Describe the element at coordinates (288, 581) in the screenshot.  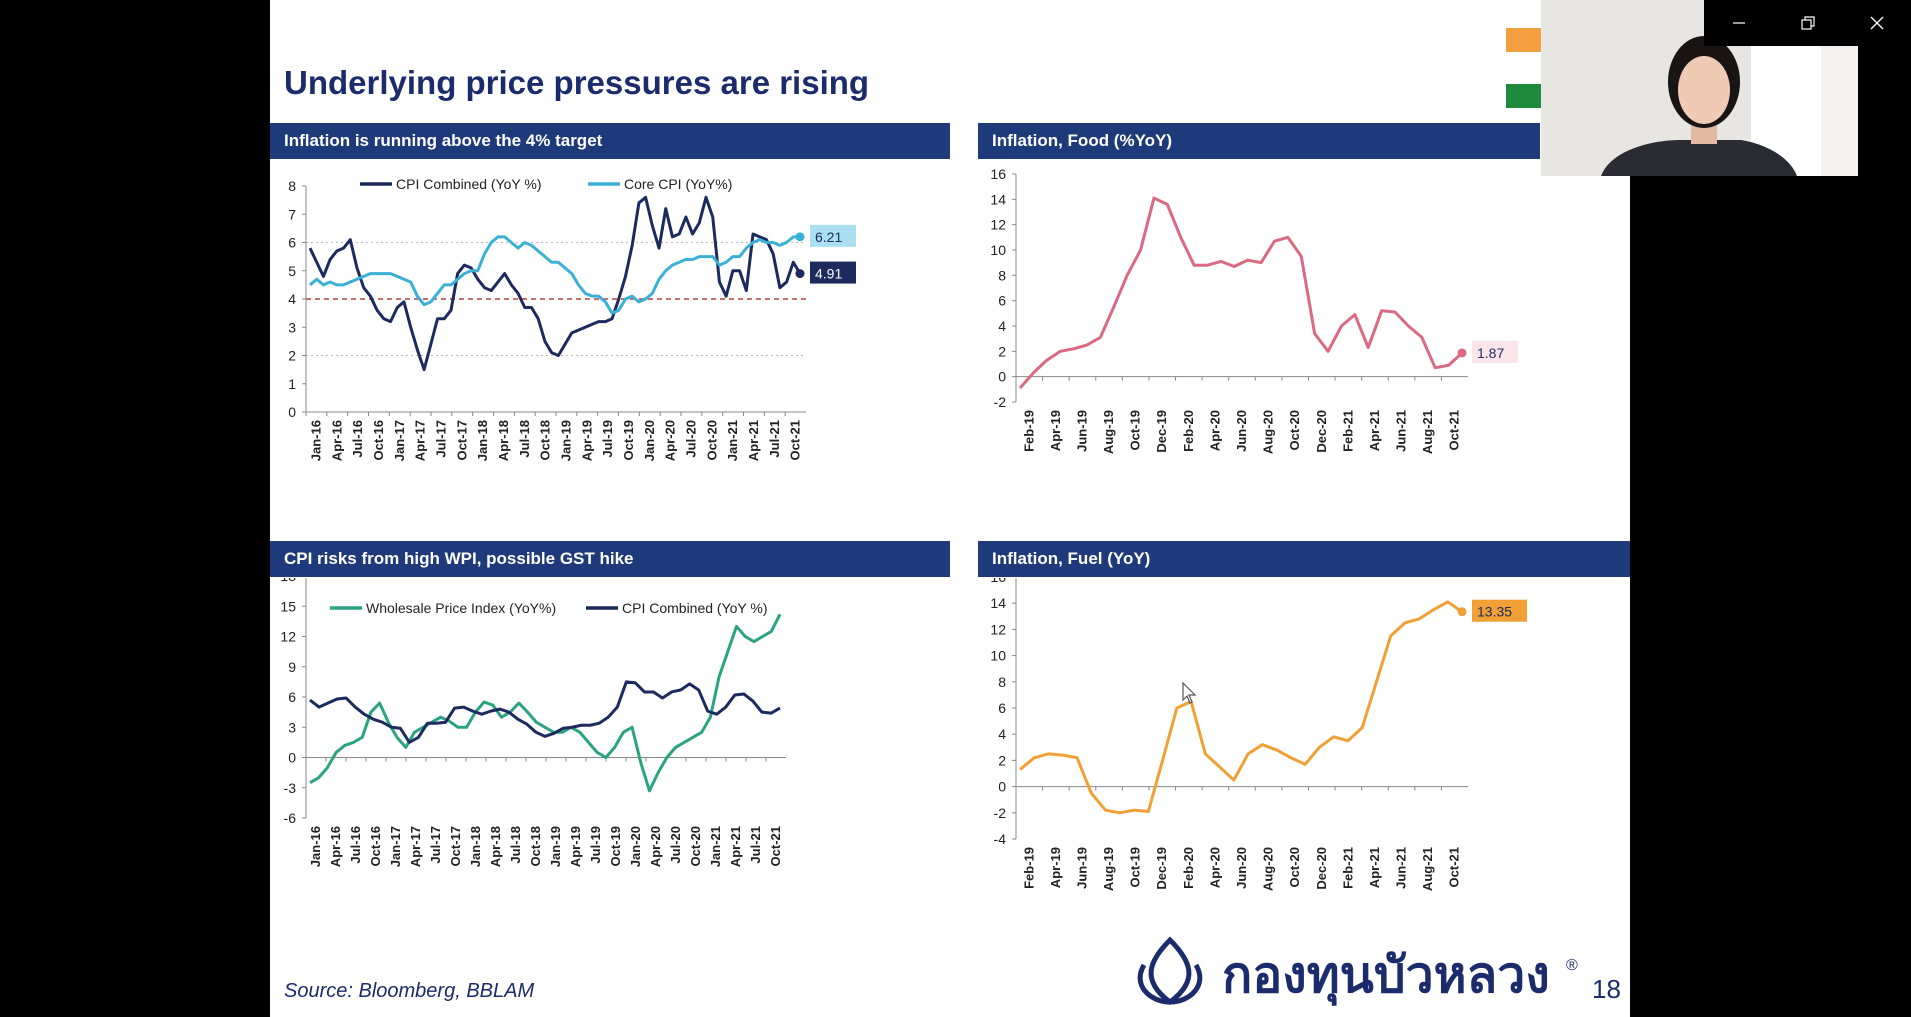
I see `y-tick-label: 18` at that location.